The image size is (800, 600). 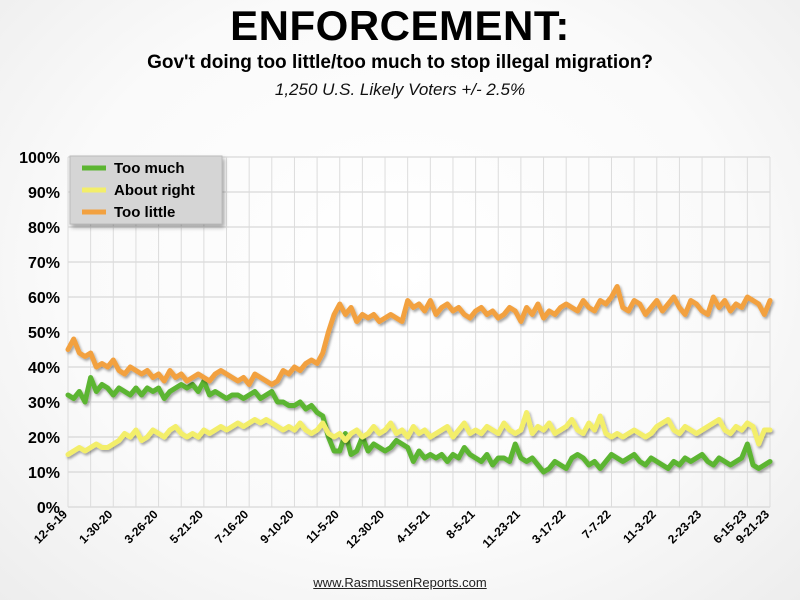 What do you see at coordinates (44, 473) in the screenshot?
I see `y-tick-label: 10%` at bounding box center [44, 473].